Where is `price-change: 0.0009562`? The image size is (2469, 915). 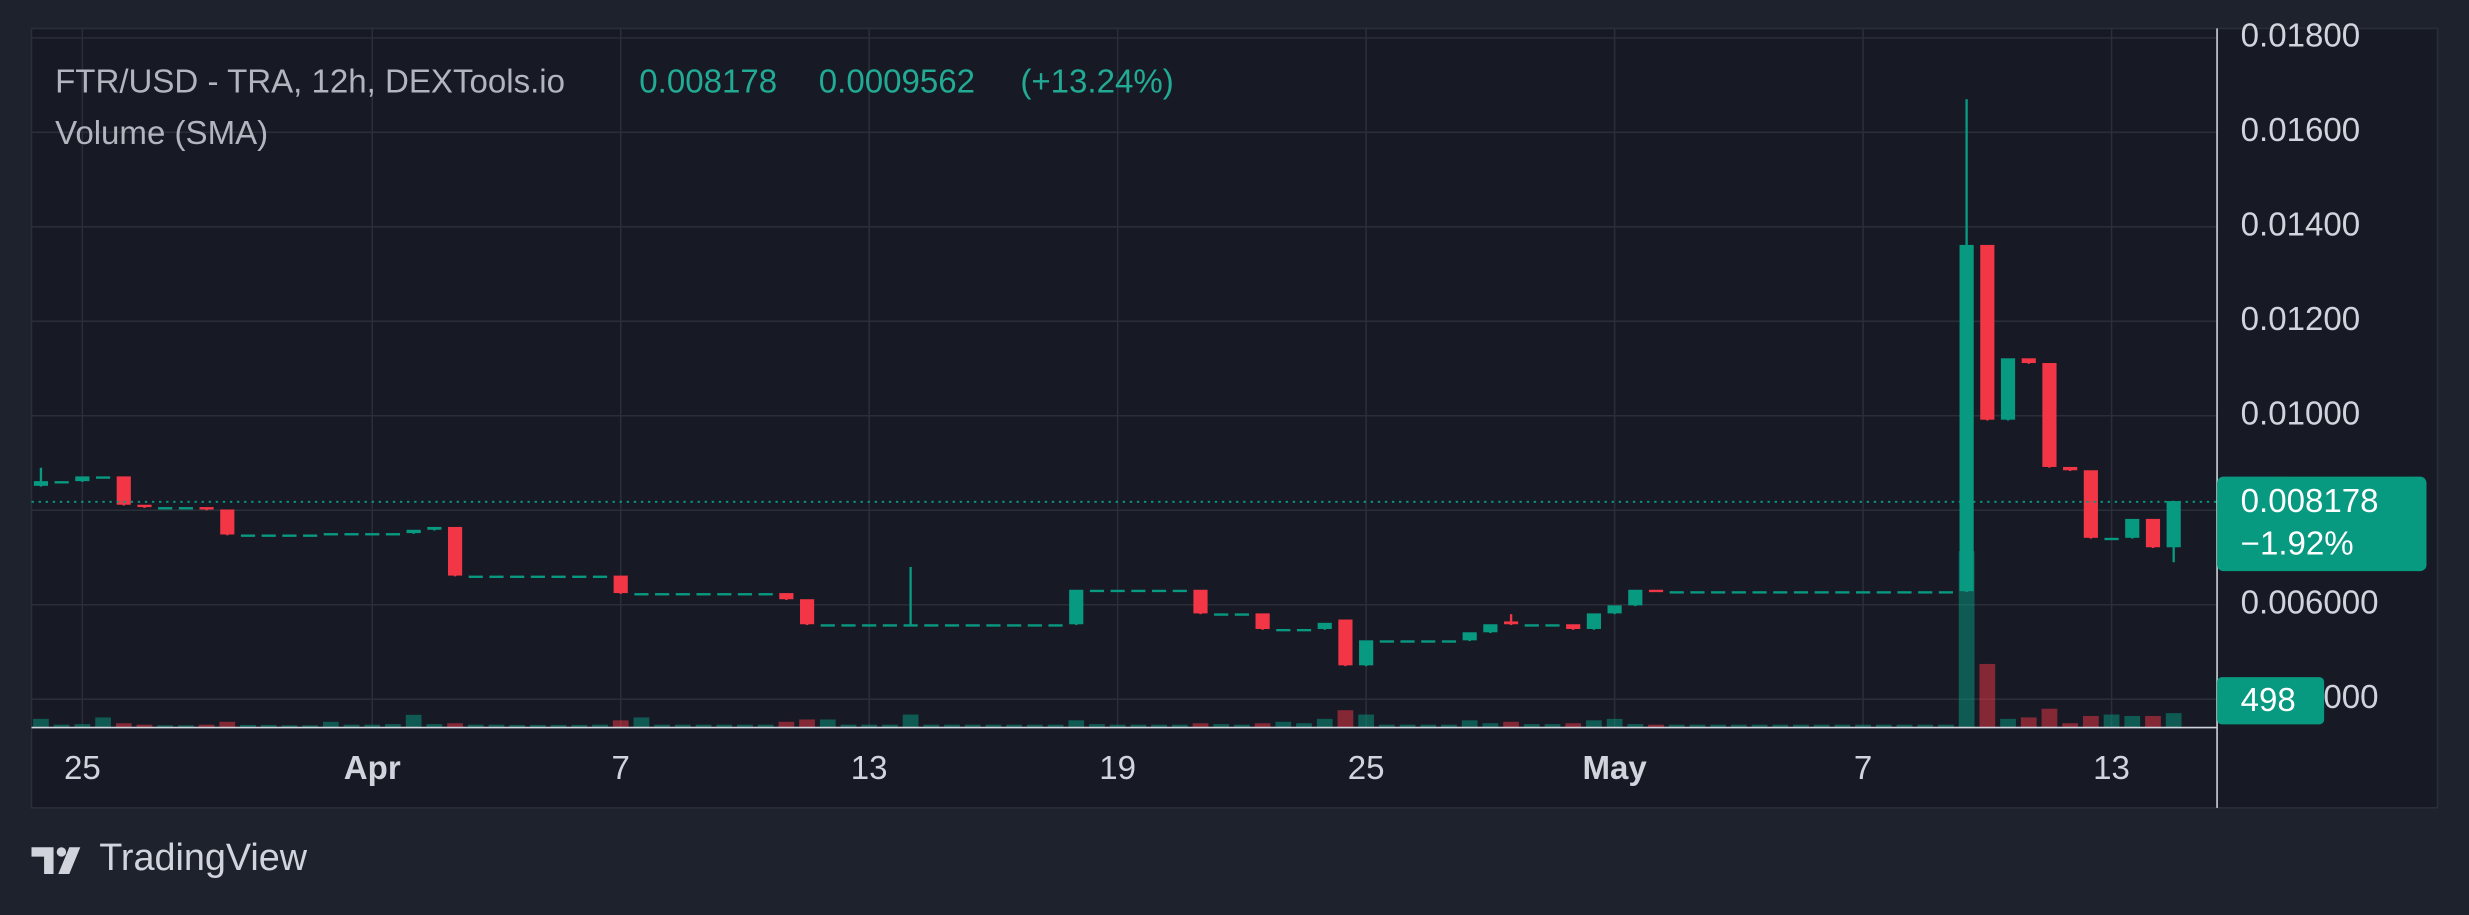
price-change: 0.0009562 is located at coordinates (897, 81).